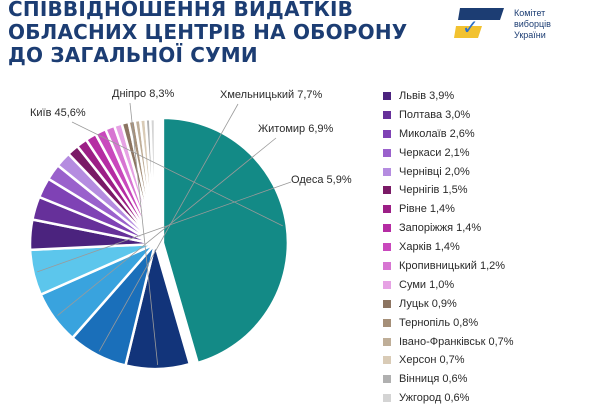 The width and height of the screenshot is (600, 409). I want to click on logo-line-3: України, so click(532, 35).